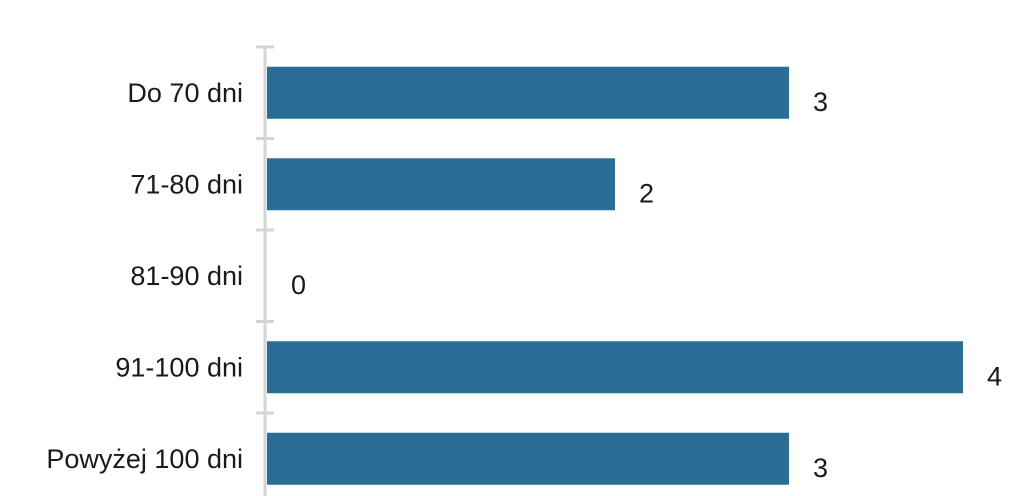 This screenshot has height=496, width=1023. I want to click on value-label: 0, so click(298, 285).